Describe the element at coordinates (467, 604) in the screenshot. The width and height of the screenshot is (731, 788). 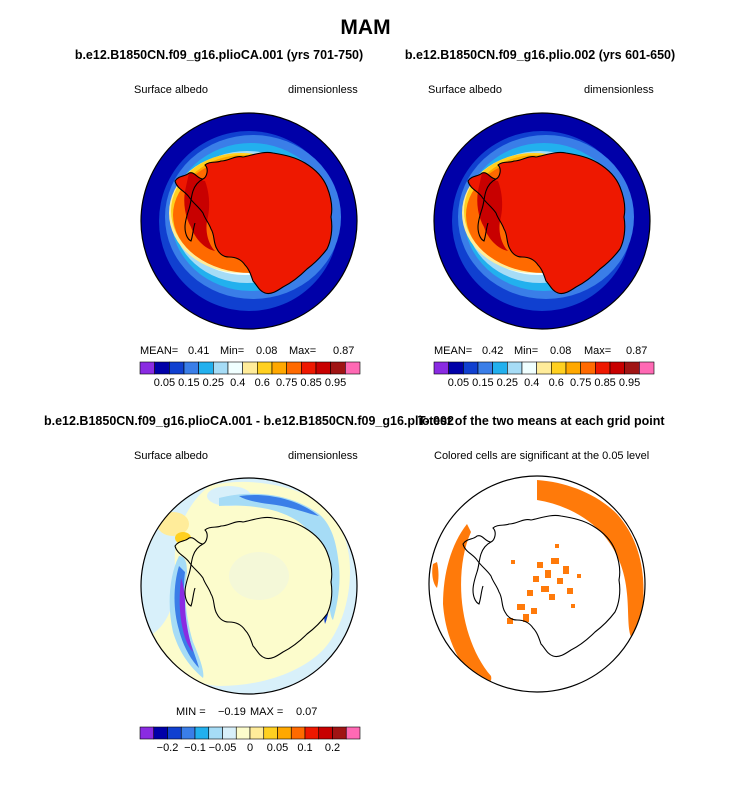
I see `significant-region-west` at that location.